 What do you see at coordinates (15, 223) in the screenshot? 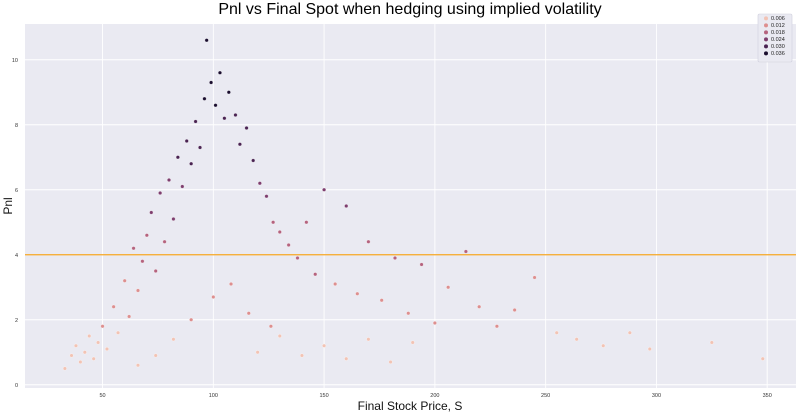
I see `y-axis-ticks: 0 2 4 6 8 10` at bounding box center [15, 223].